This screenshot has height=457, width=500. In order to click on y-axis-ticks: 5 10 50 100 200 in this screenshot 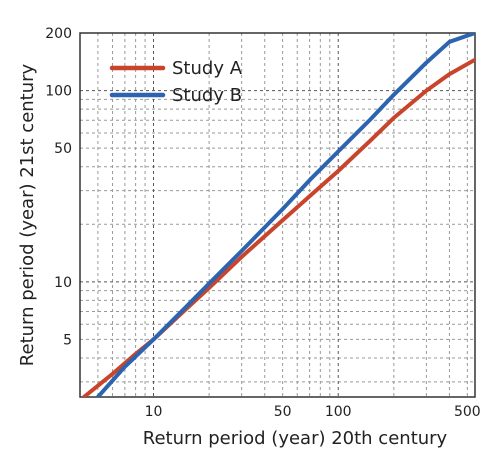, I will do `click(58, 187)`.